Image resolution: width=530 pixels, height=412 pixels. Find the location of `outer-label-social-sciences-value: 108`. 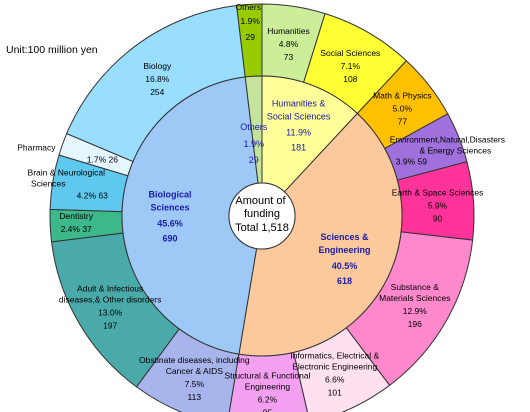

outer-label-social-sciences-value: 108 is located at coordinates (350, 79).